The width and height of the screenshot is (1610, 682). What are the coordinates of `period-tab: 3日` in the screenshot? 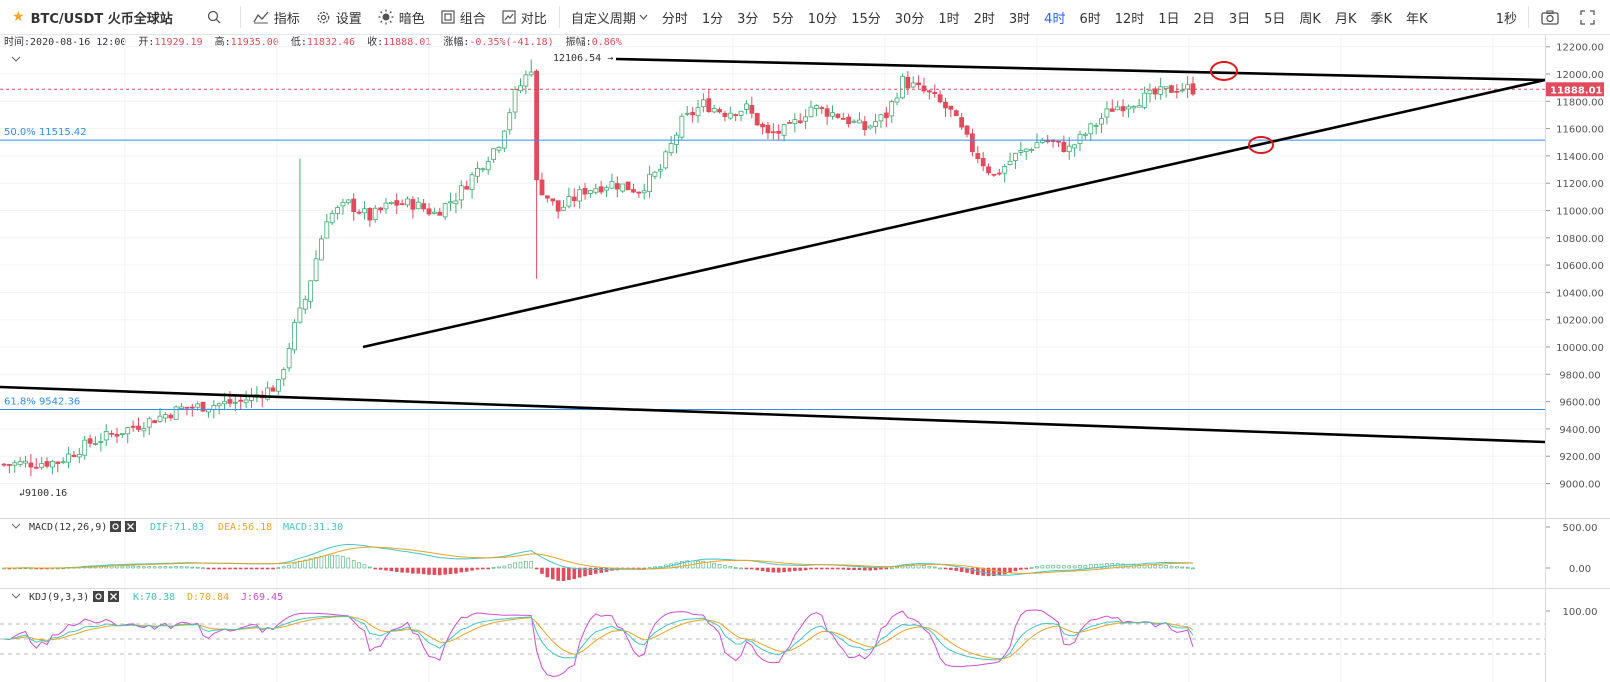 It's located at (1239, 19).